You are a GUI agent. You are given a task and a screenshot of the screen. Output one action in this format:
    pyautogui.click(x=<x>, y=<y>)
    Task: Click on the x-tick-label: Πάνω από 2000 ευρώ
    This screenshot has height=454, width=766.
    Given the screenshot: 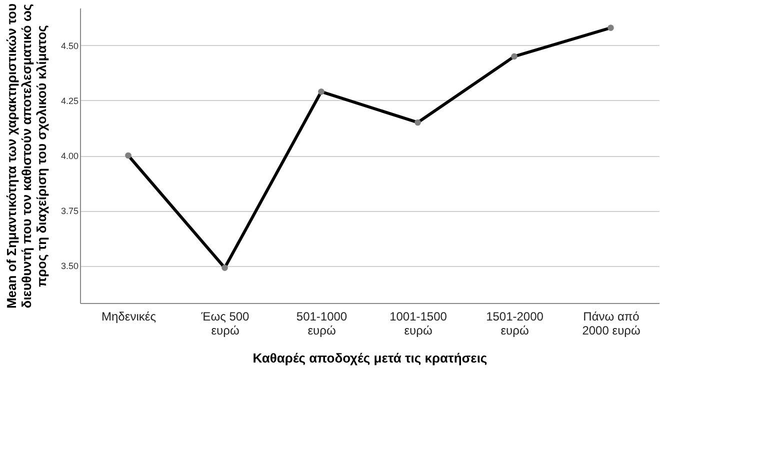 What is the action you would take?
    pyautogui.click(x=611, y=324)
    